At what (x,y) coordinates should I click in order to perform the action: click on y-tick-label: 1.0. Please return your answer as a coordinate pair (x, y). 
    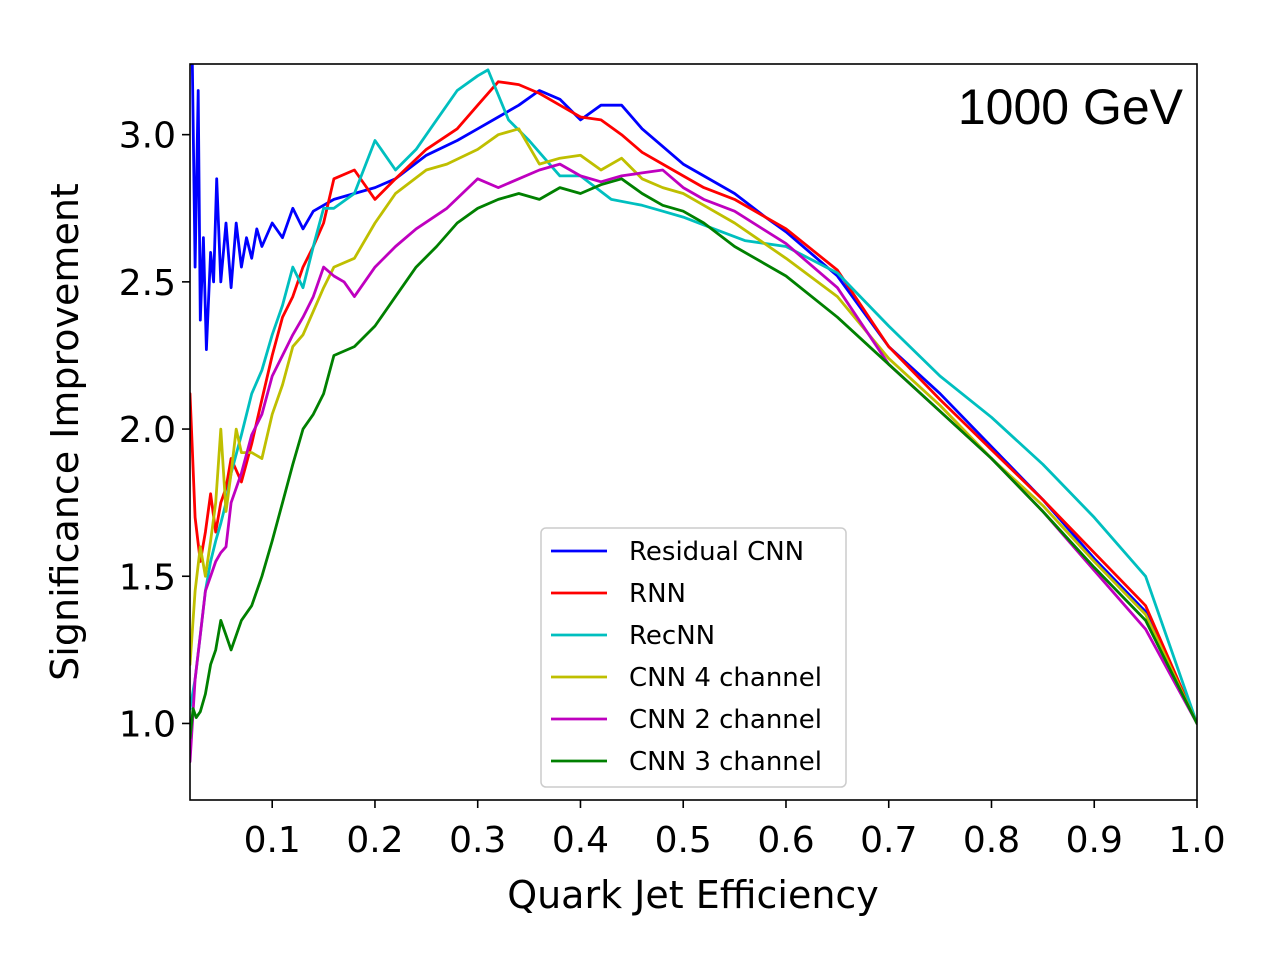
    Looking at the image, I should click on (147, 724).